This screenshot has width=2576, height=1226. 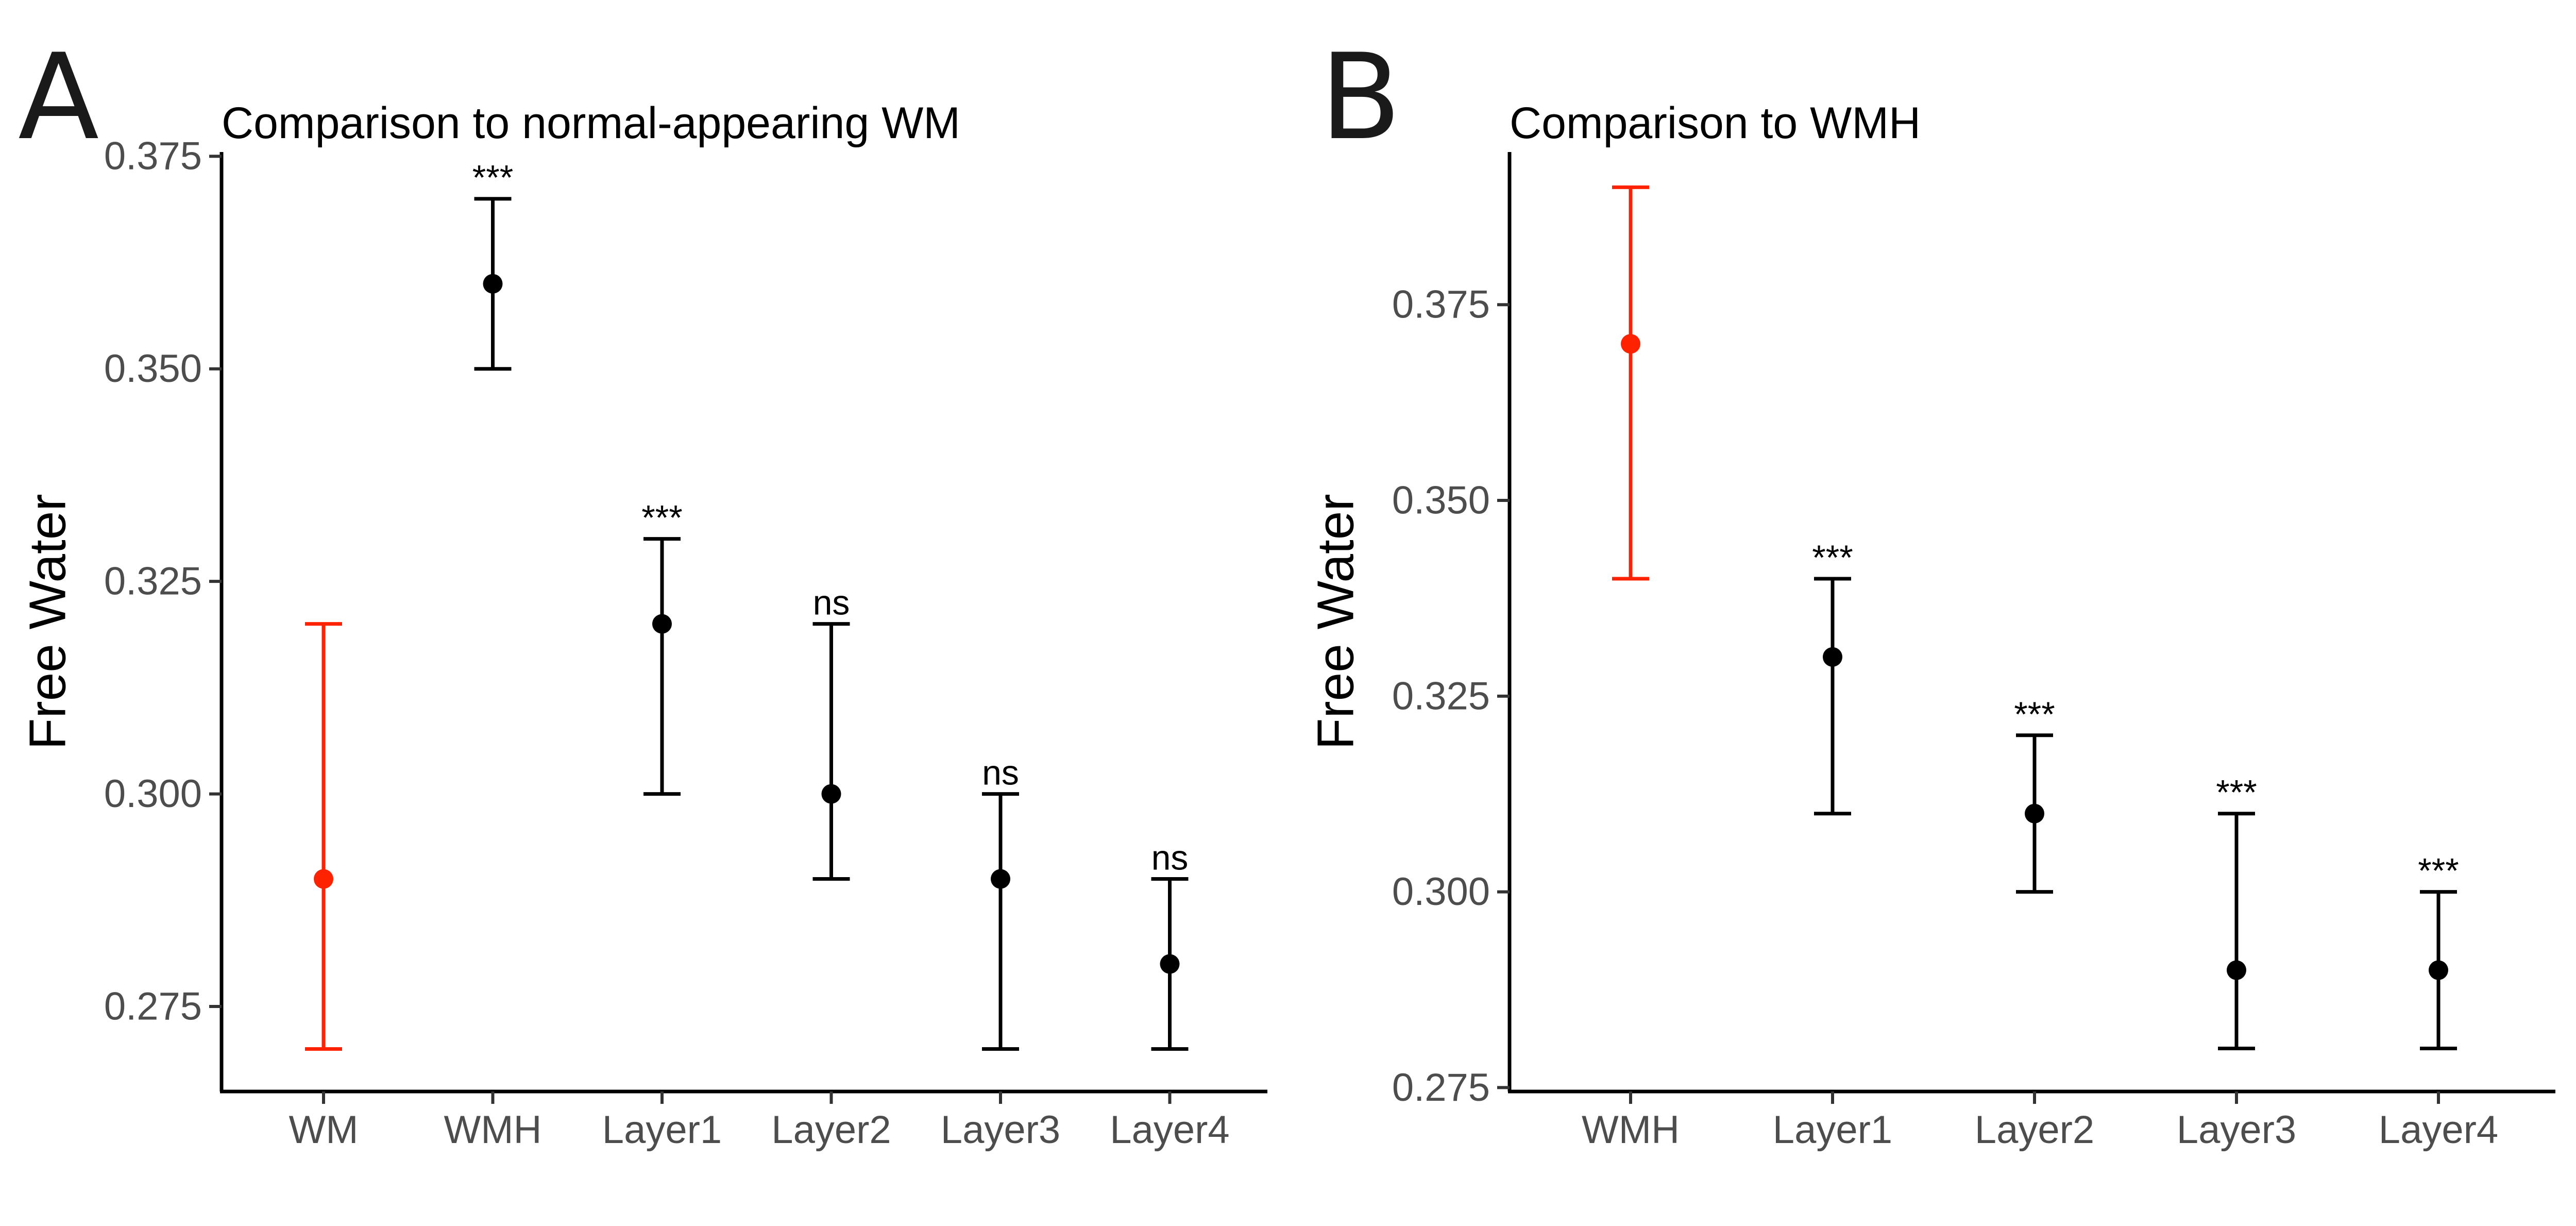 What do you see at coordinates (59, 98) in the screenshot?
I see `panel-label: A` at bounding box center [59, 98].